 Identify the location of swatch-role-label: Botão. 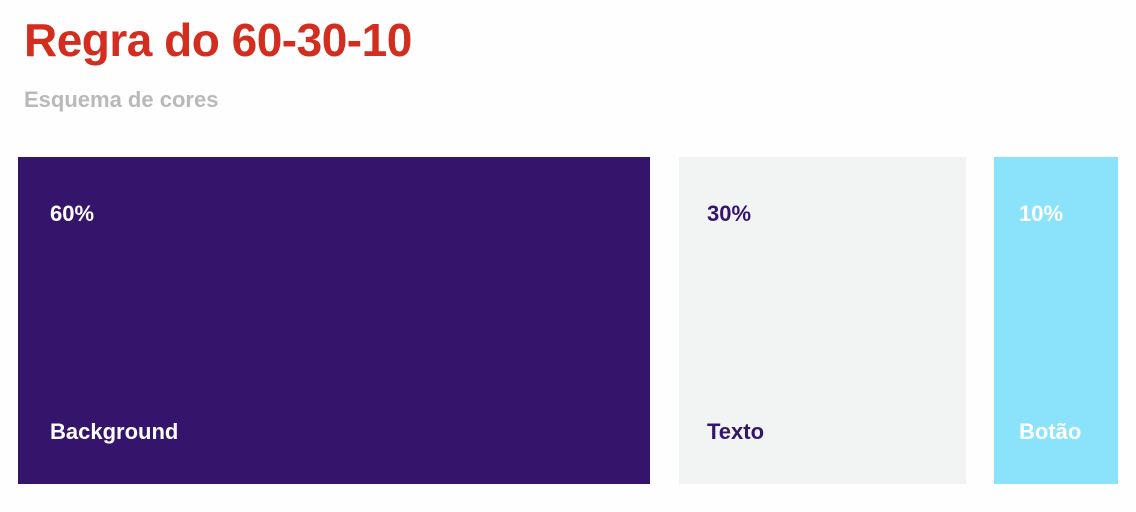
(1050, 432).